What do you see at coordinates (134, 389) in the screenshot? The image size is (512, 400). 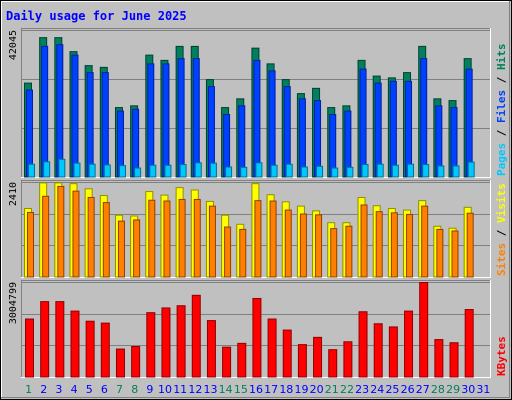 I see `x-label-day-8: 8` at bounding box center [134, 389].